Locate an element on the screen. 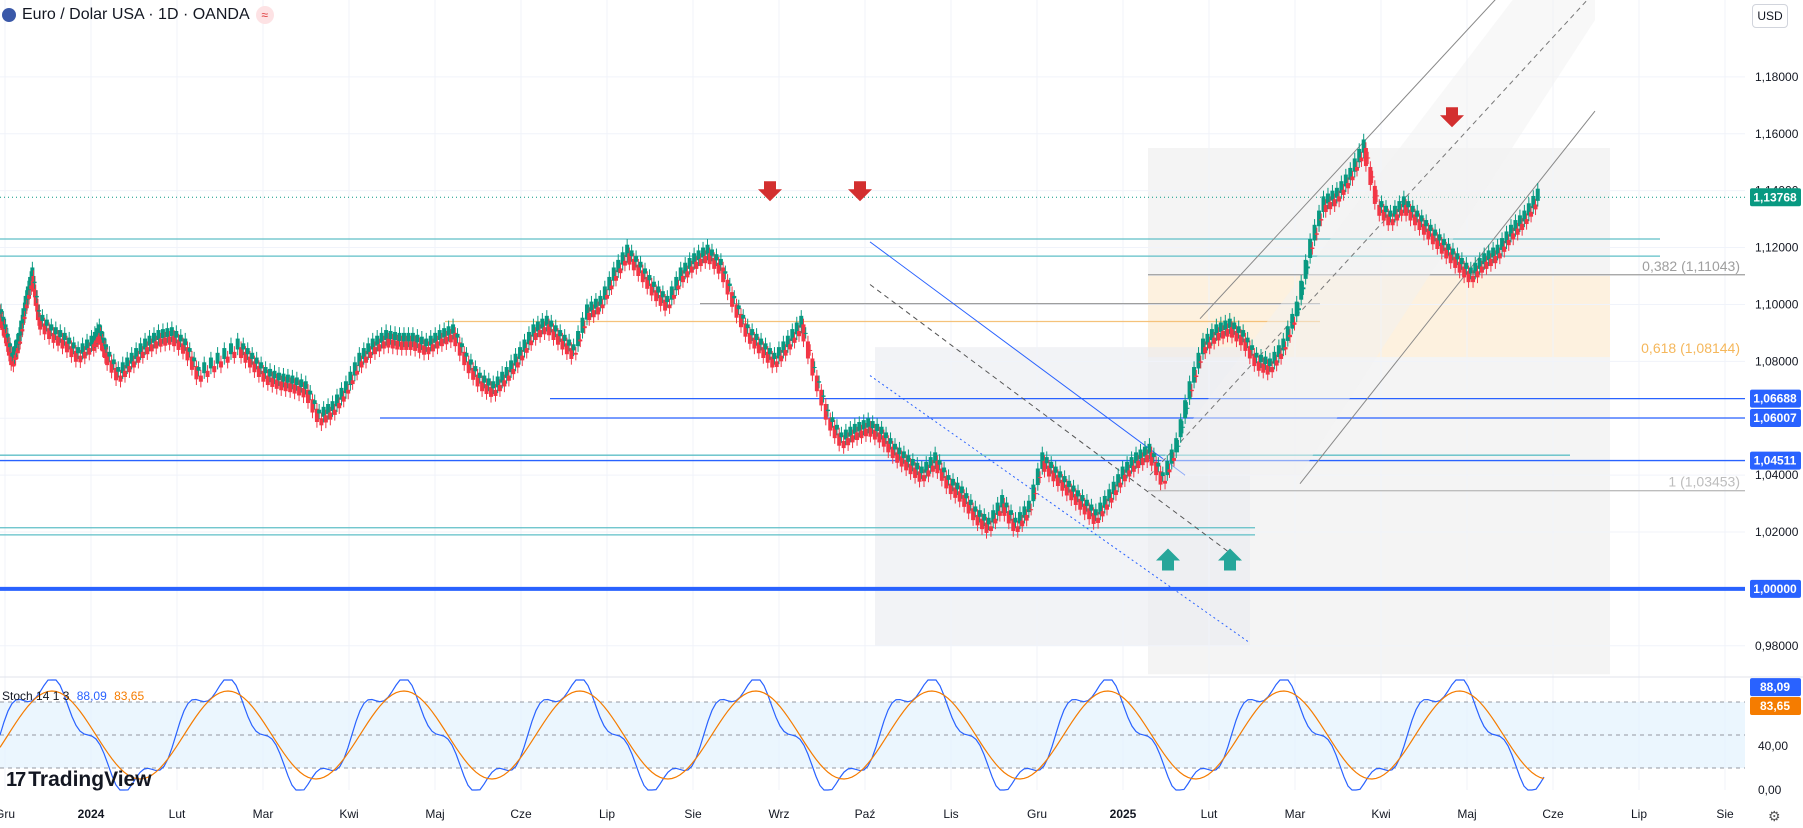 The width and height of the screenshot is (1803, 828). wave-icon: ≈ is located at coordinates (264, 15).